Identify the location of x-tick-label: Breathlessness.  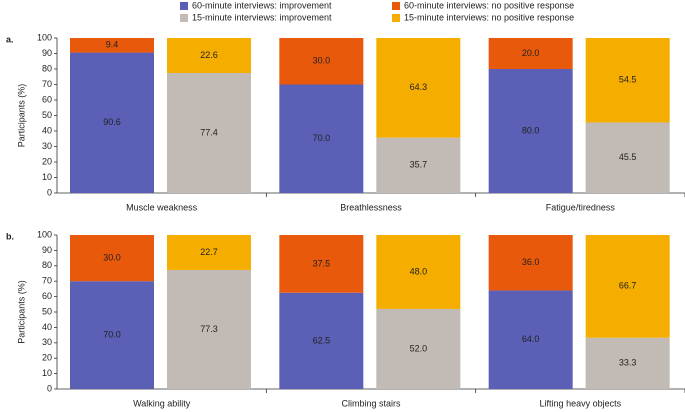
(371, 207).